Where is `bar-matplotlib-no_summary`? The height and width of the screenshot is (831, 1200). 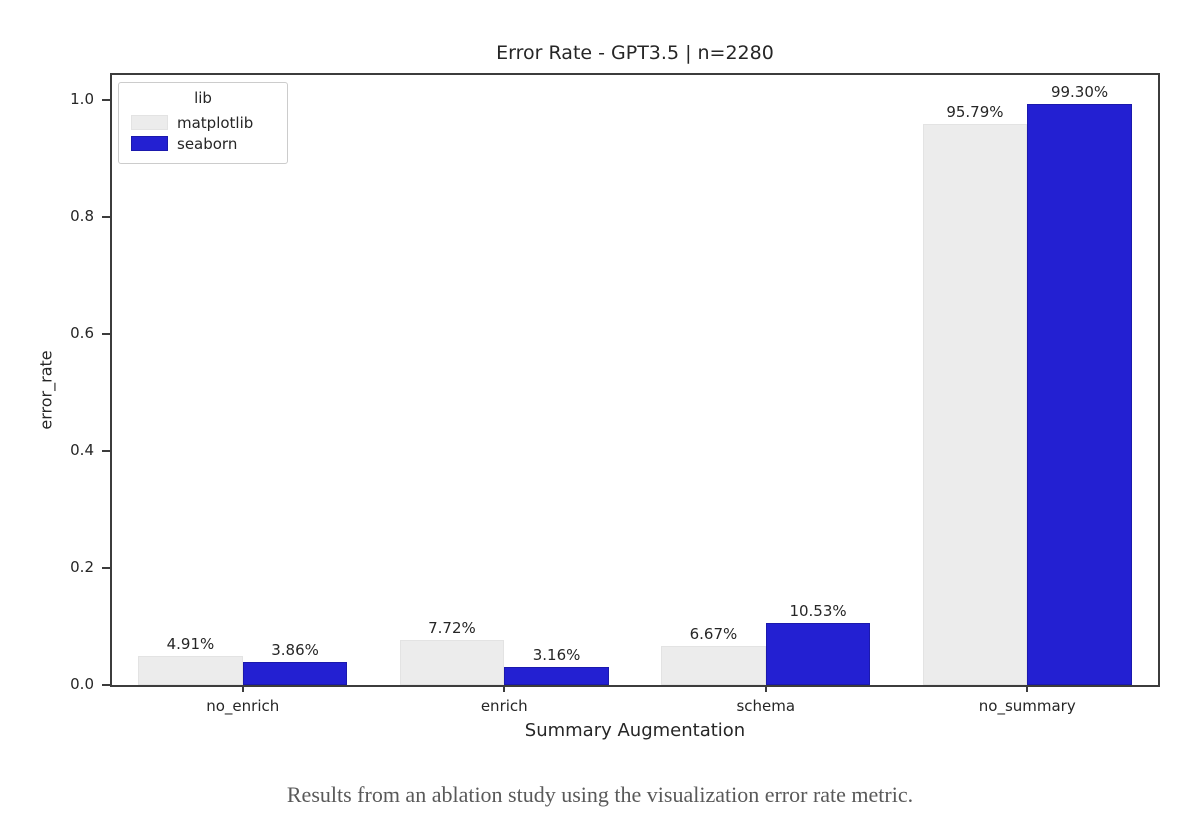
bar-matplotlib-no_summary is located at coordinates (975, 404).